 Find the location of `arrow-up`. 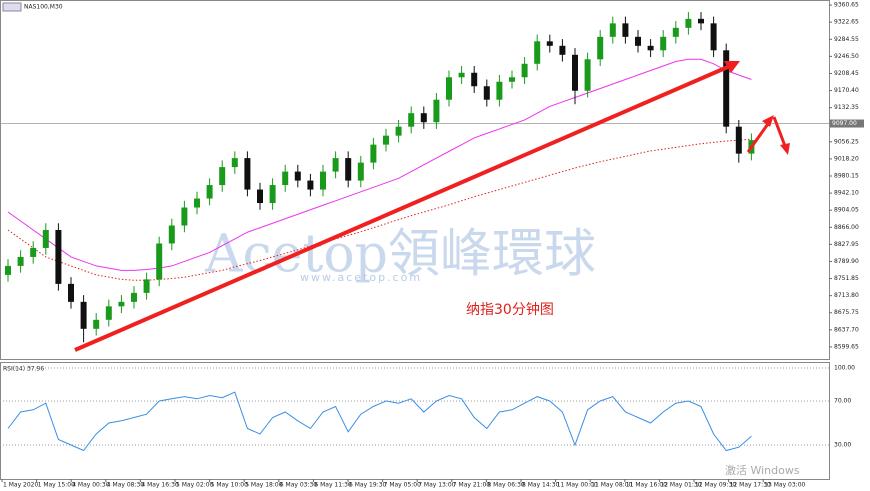

arrow-up is located at coordinates (759, 136).